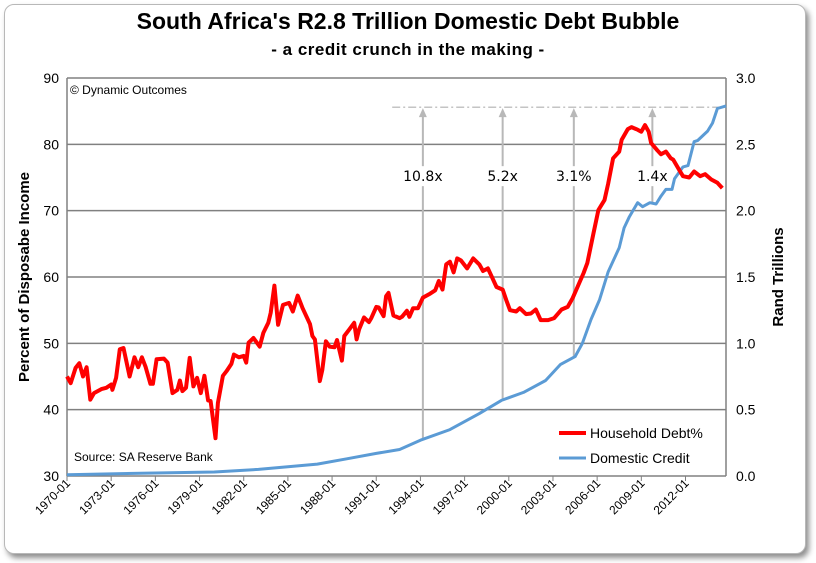  What do you see at coordinates (646, 433) in the screenshot?
I see `legend-label-household-debt: Household Debt%` at bounding box center [646, 433].